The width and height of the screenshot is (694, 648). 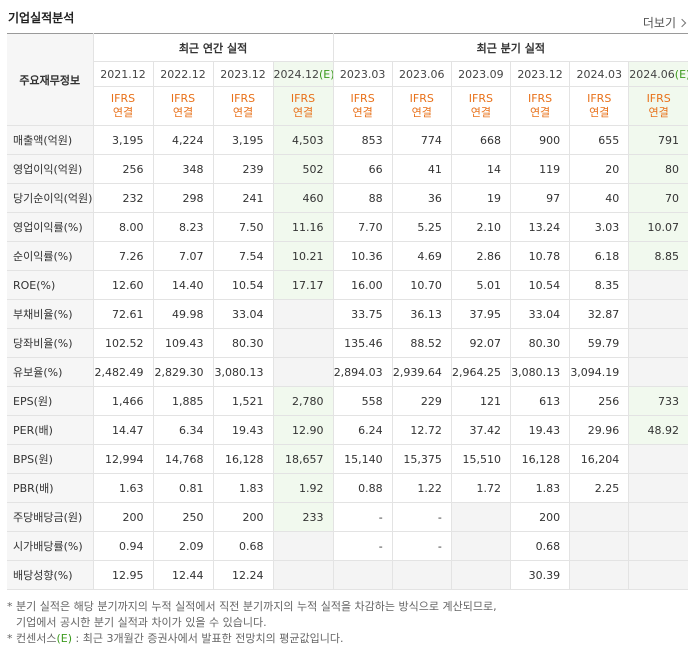 I want to click on cell: 92.07, so click(x=480, y=343).